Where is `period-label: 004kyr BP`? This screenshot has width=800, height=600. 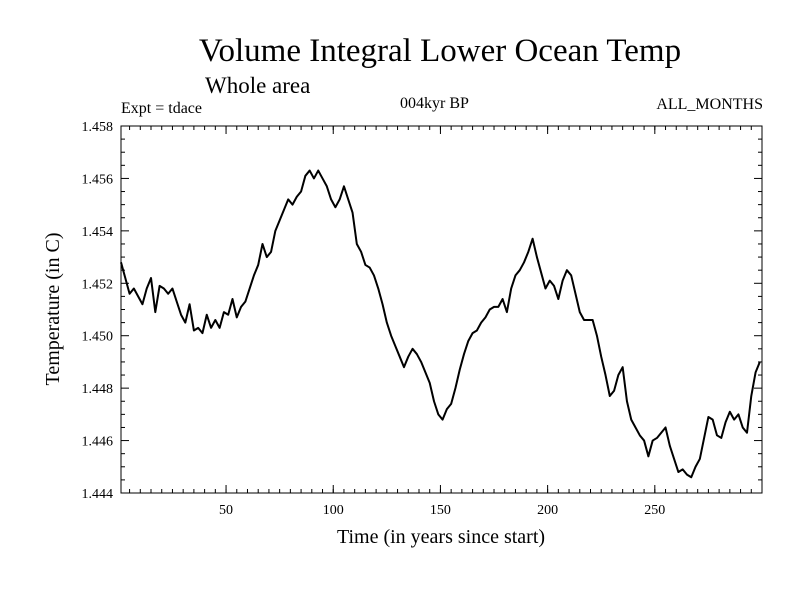
period-label: 004kyr BP is located at coordinates (434, 103).